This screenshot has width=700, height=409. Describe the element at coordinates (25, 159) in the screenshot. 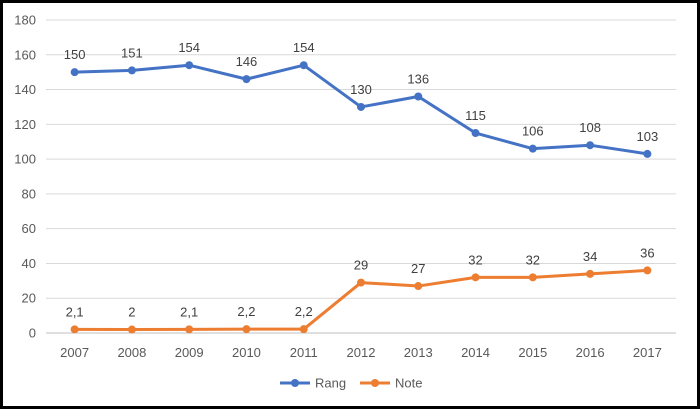

I see `y-tick-label: 100` at that location.